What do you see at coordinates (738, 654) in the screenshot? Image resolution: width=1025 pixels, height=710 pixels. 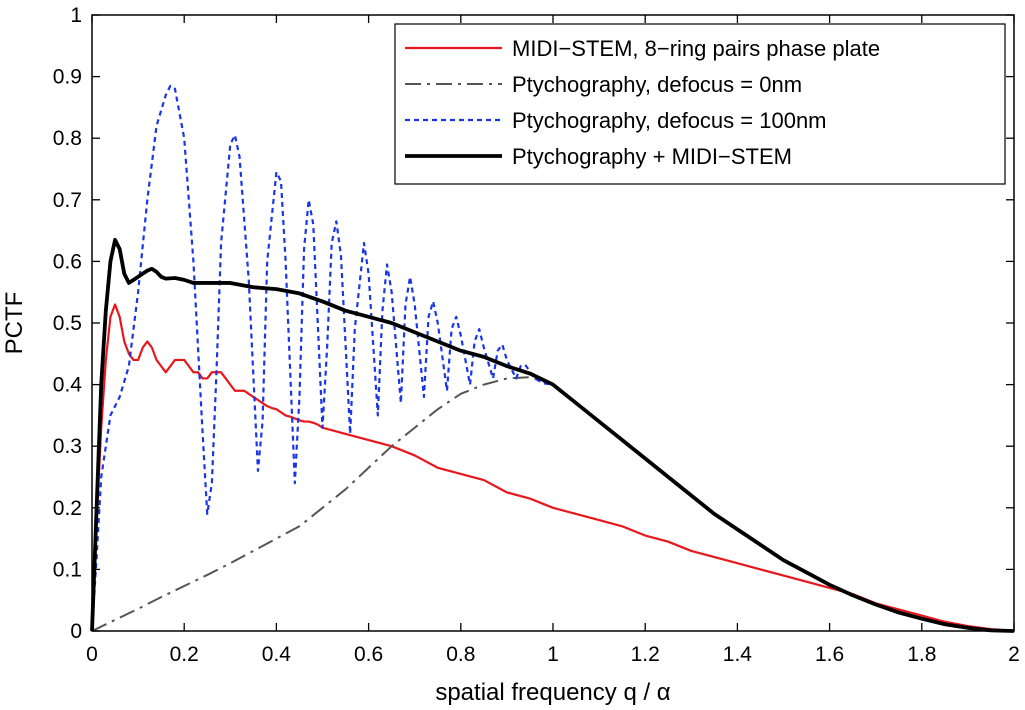 I see `x-tick-label: 1.4` at bounding box center [738, 654].